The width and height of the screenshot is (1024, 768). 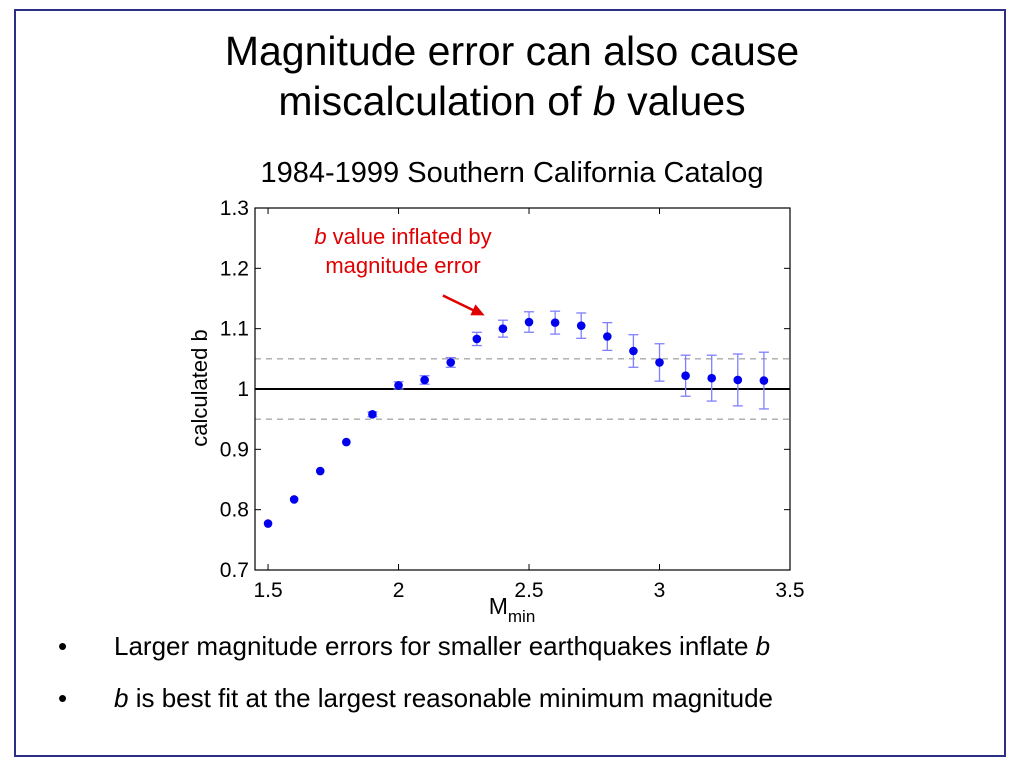 I want to click on x-tick-label: 2, so click(x=399, y=590).